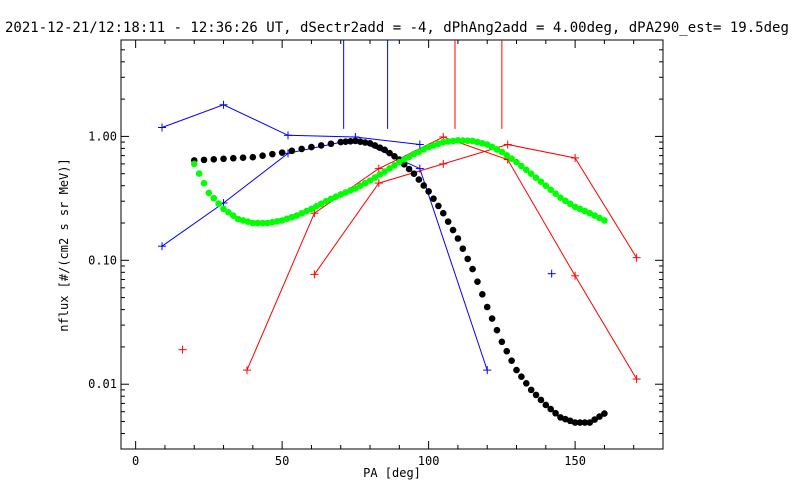 The width and height of the screenshot is (800, 500). What do you see at coordinates (102, 136) in the screenshot?
I see `y-tick-label: 1.00` at bounding box center [102, 136].